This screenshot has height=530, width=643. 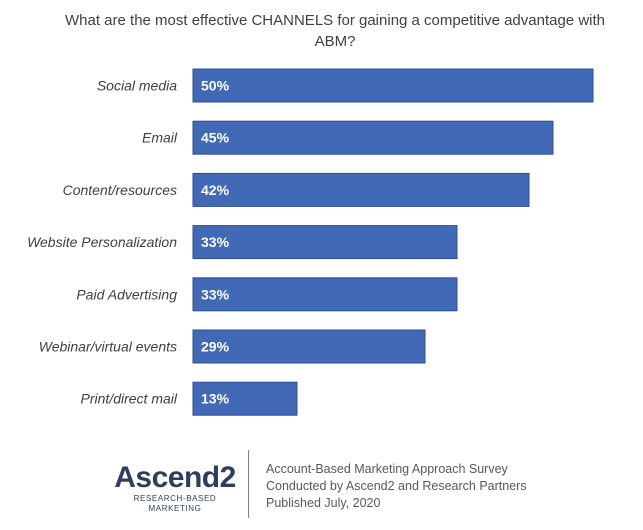 I want to click on bar-paid-advertising, so click(x=325, y=294).